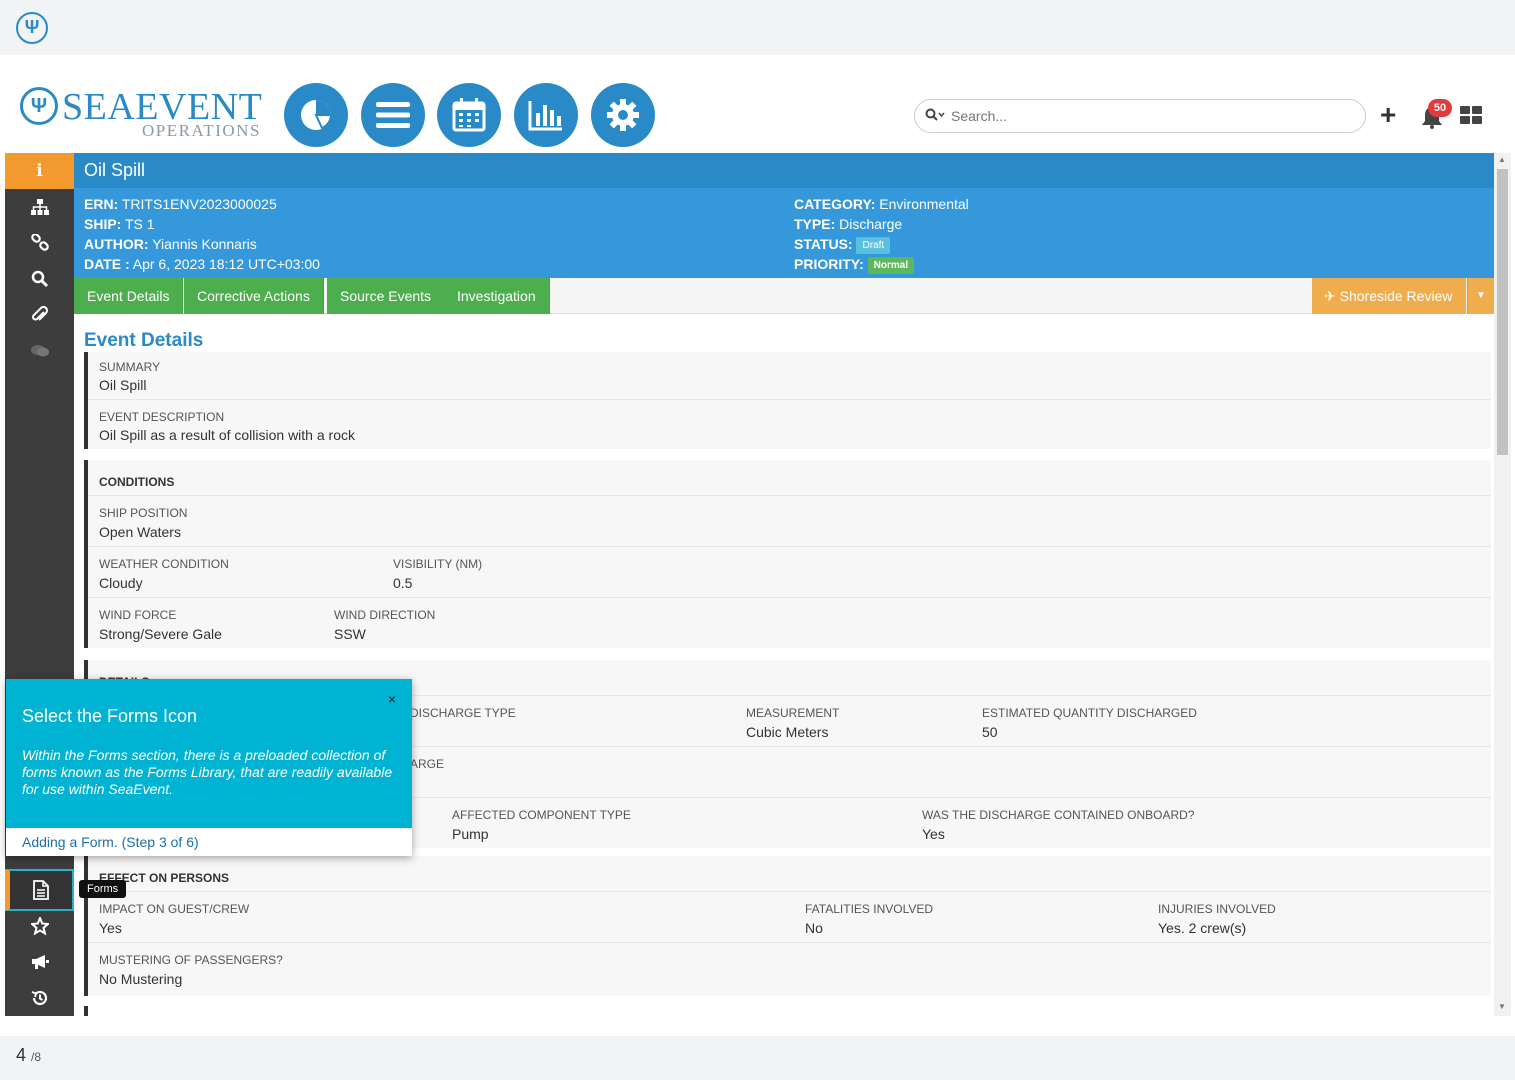 This screenshot has width=1515, height=1080. What do you see at coordinates (160, 634) in the screenshot?
I see `wind-force-value: Strong/Severe Gale` at bounding box center [160, 634].